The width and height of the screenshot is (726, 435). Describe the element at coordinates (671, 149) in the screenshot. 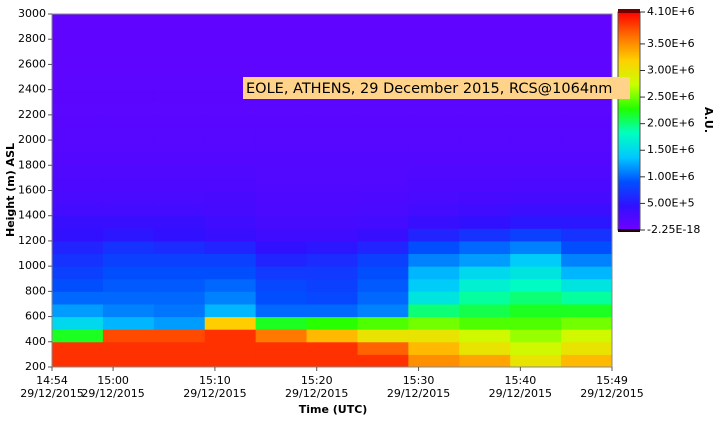

I see `colorbar-tick-label: 1.50E+6` at that location.